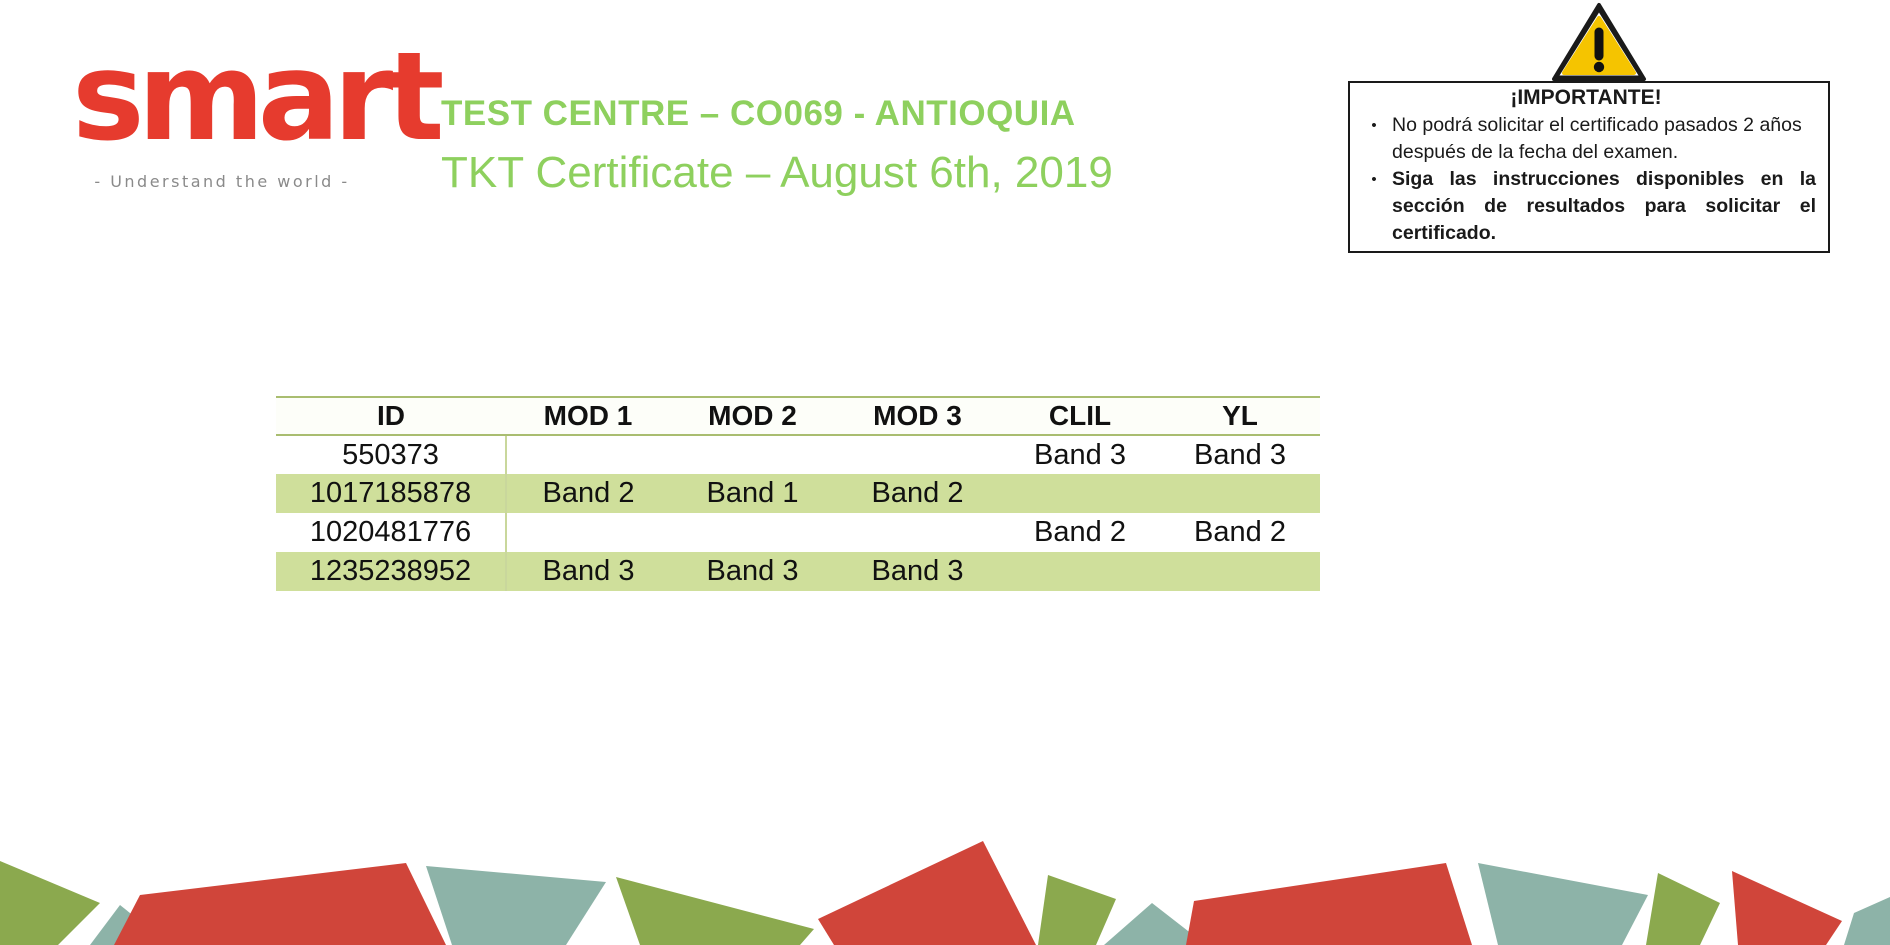 This screenshot has width=1890, height=945. I want to click on cell-id: 1235238952, so click(391, 571).